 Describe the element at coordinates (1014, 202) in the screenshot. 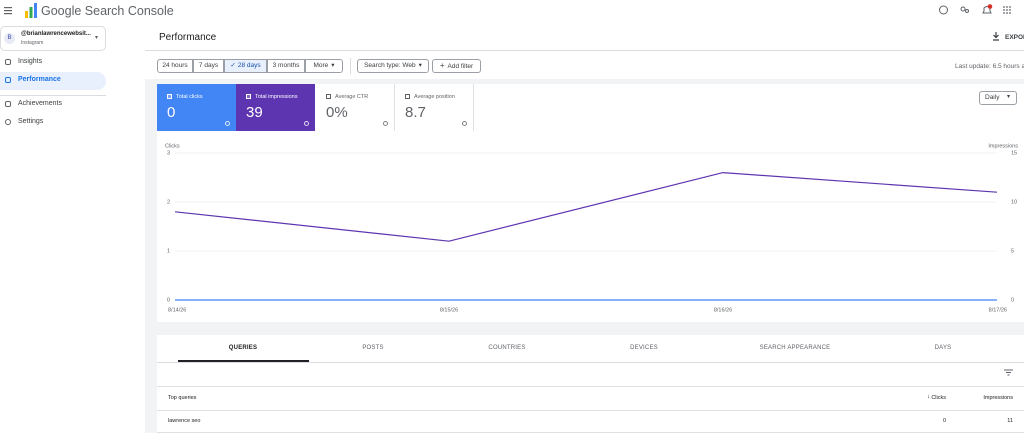

I see `y2-tick-label: 10` at that location.